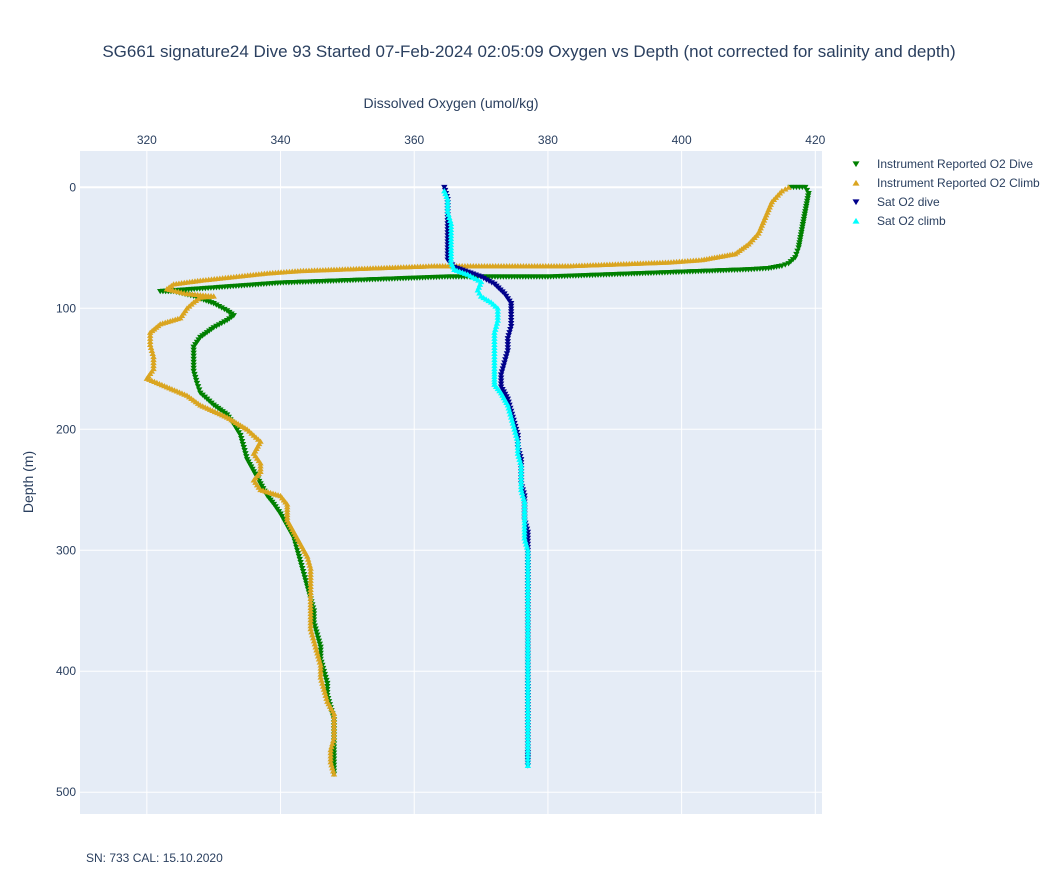 The height and width of the screenshot is (894, 1058). What do you see at coordinates (896, 202) in the screenshot?
I see `legend-item: Sat O2 dive` at bounding box center [896, 202].